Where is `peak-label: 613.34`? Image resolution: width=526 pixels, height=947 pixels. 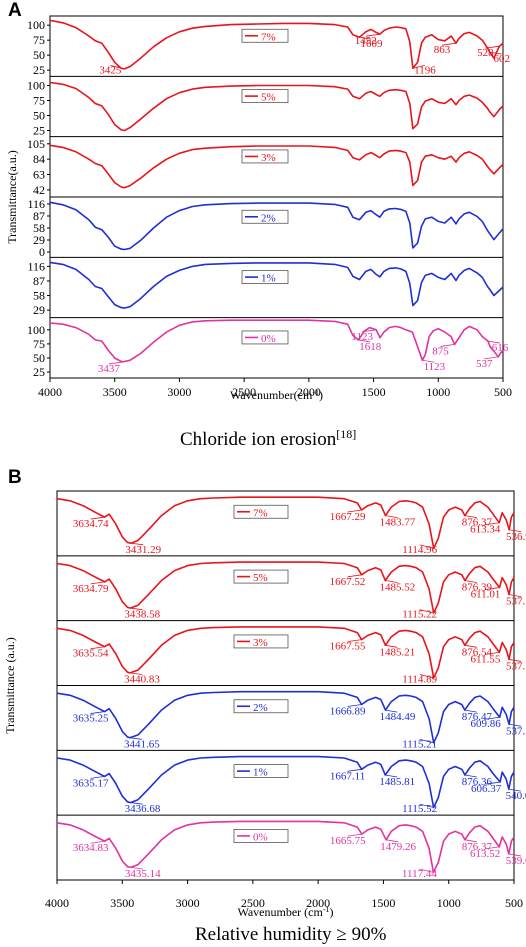
peak-label: 613.34 is located at coordinates (485, 530).